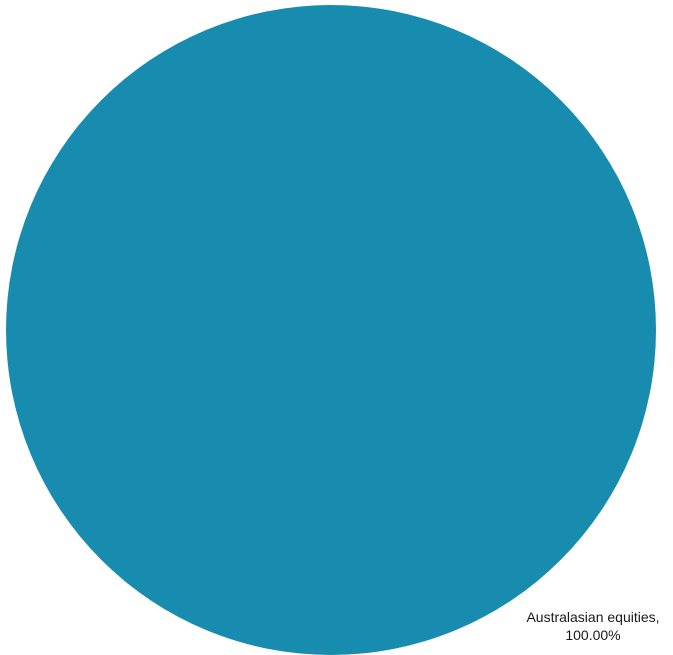 The width and height of the screenshot is (673, 655). Describe the element at coordinates (592, 617) in the screenshot. I see `slice-label-name: Australasian equities,` at that location.